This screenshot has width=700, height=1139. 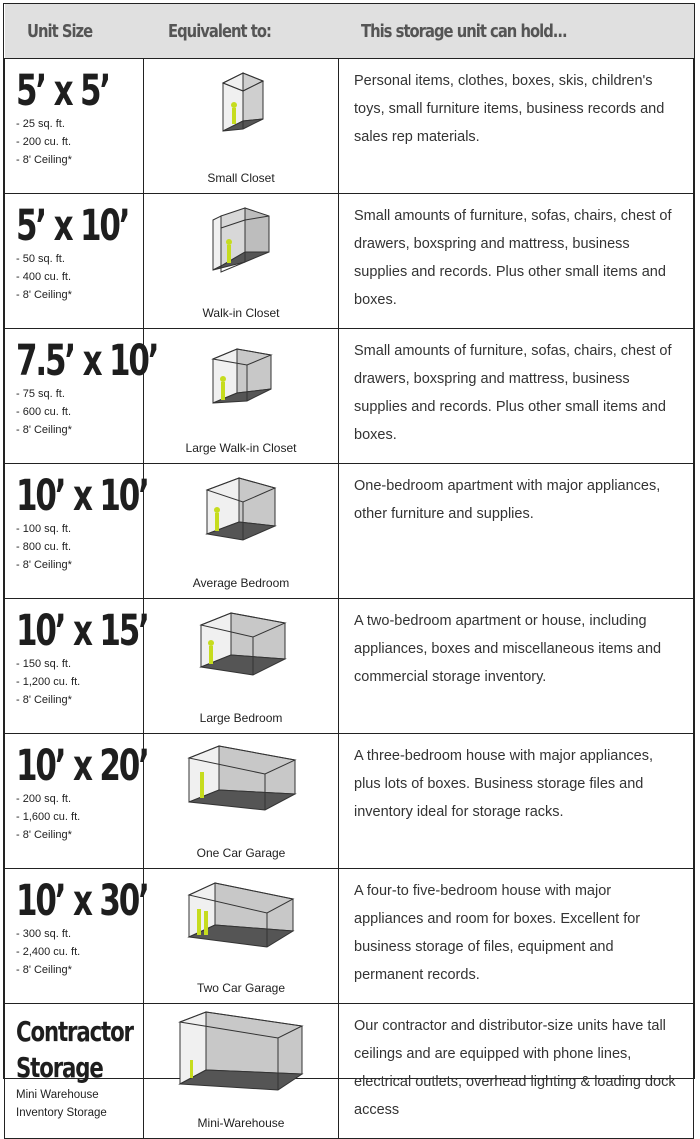 What do you see at coordinates (57, 1095) in the screenshot?
I see `spec-type: Mini Warehouse` at bounding box center [57, 1095].